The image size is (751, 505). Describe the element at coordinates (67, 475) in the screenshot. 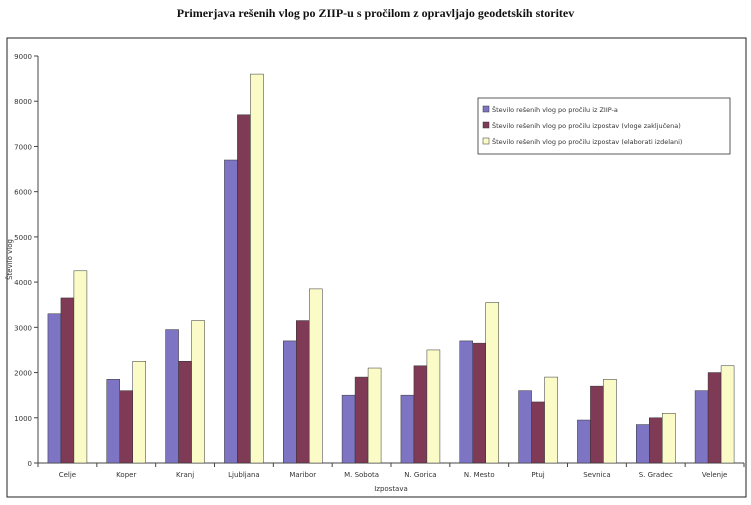

I see `x-tick-label: Celje` at that location.